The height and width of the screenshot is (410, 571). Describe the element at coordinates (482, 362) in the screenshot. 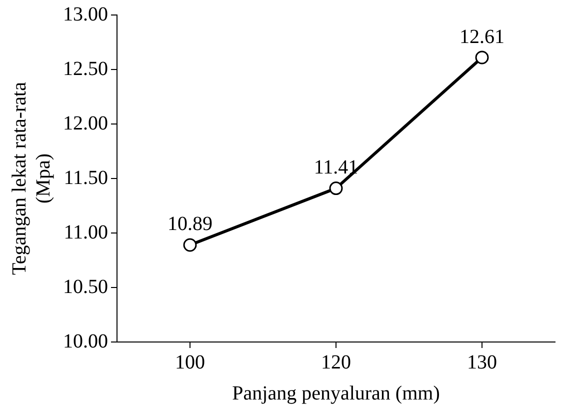

I see `x-tick-label: 130` at that location.